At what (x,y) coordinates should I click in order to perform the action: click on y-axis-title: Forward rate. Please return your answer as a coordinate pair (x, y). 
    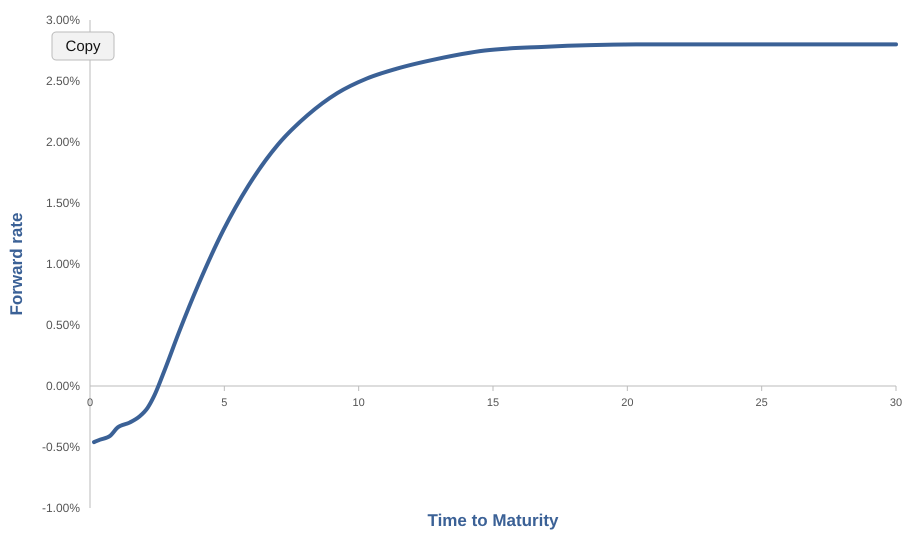
    Looking at the image, I should click on (16, 264).